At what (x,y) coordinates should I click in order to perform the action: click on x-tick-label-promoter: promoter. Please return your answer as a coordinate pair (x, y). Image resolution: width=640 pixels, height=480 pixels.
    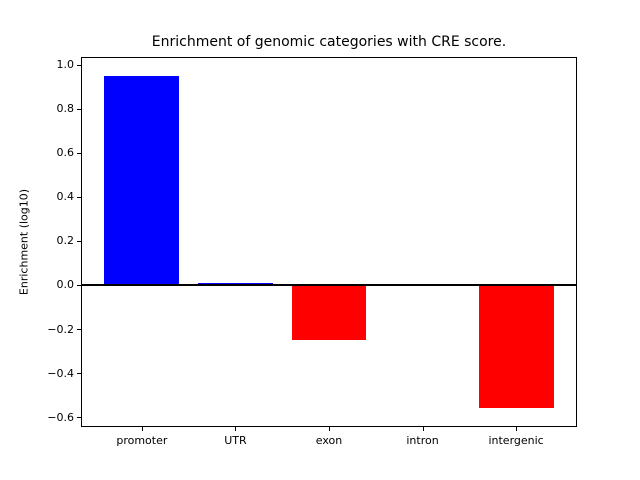
    Looking at the image, I should click on (142, 440).